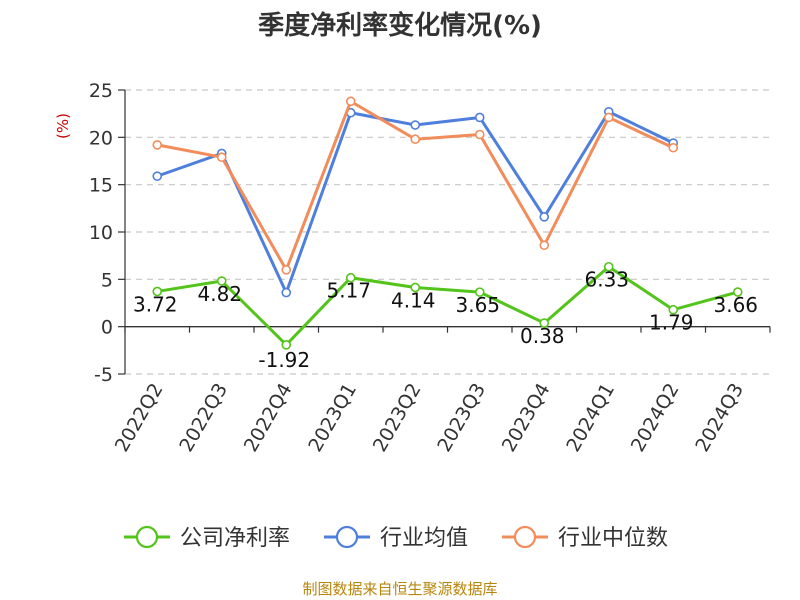 The height and width of the screenshot is (600, 800). What do you see at coordinates (284, 360) in the screenshot?
I see `data-label: -1.92` at bounding box center [284, 360].